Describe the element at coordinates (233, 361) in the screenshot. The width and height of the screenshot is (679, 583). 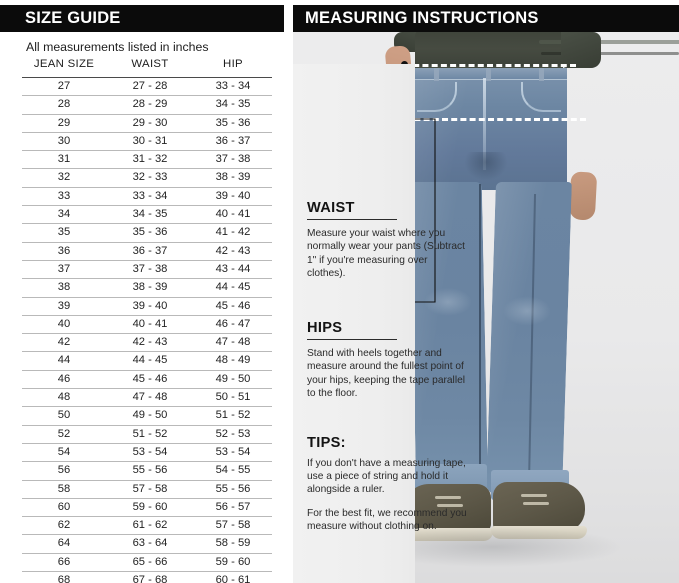
I see `table-cell: 48 - 49` at that location.